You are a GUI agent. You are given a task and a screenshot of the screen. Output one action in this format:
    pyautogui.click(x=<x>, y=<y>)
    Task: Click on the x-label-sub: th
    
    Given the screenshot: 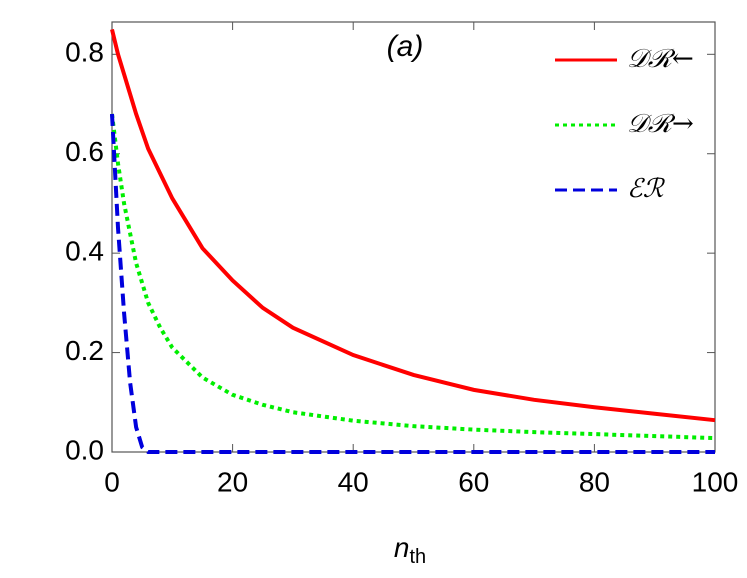 What is the action you would take?
    pyautogui.click(x=417, y=557)
    